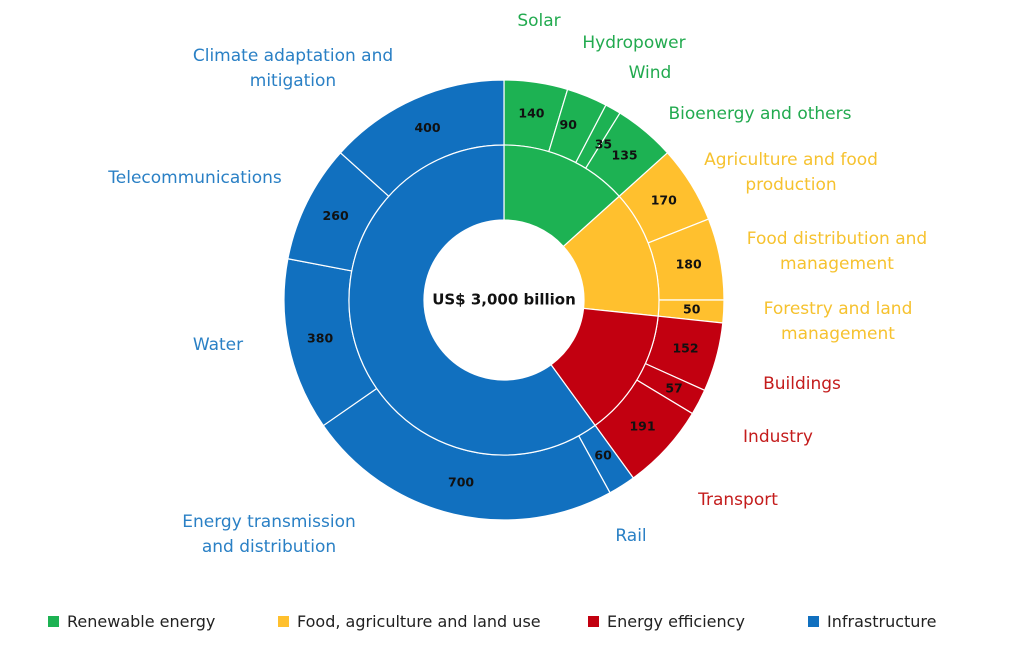 The image size is (1024, 669). I want to click on inner-ring, so click(504, 300).